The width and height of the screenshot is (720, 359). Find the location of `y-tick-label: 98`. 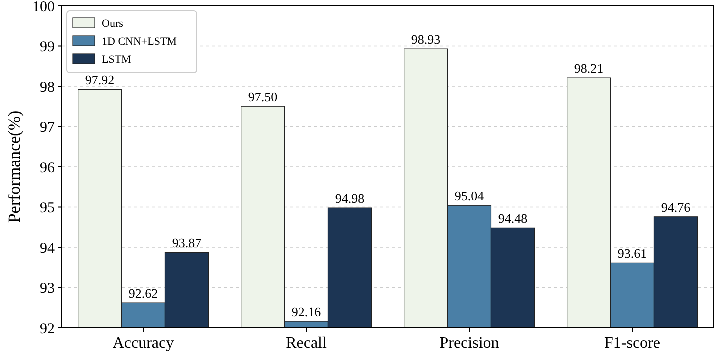

y-tick-label: 98 is located at coordinates (47, 88).